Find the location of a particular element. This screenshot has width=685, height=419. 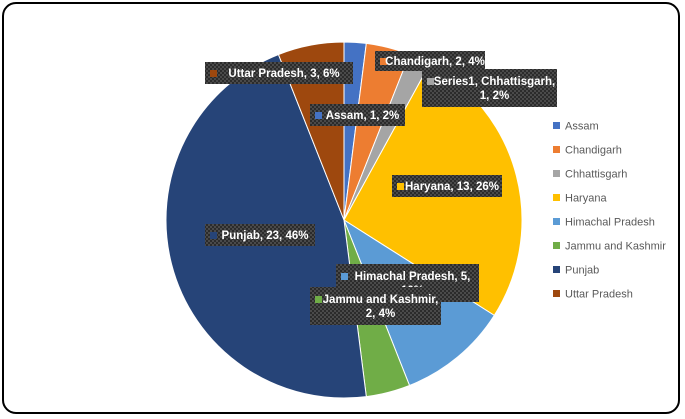

data-label-punjab: Punjab, 23, 46% is located at coordinates (260, 235).